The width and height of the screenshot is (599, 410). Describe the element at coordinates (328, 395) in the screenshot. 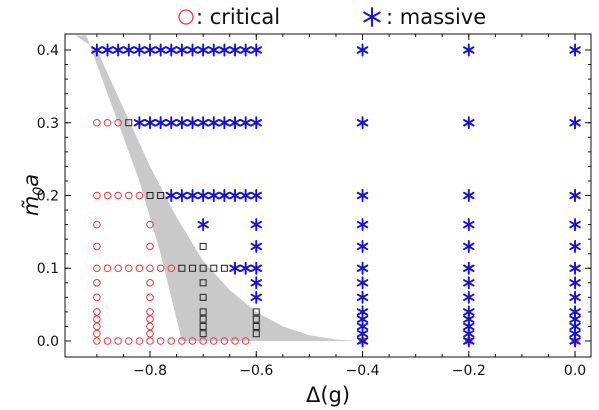

I see `x-axis-label: Δ(g)` at that location.